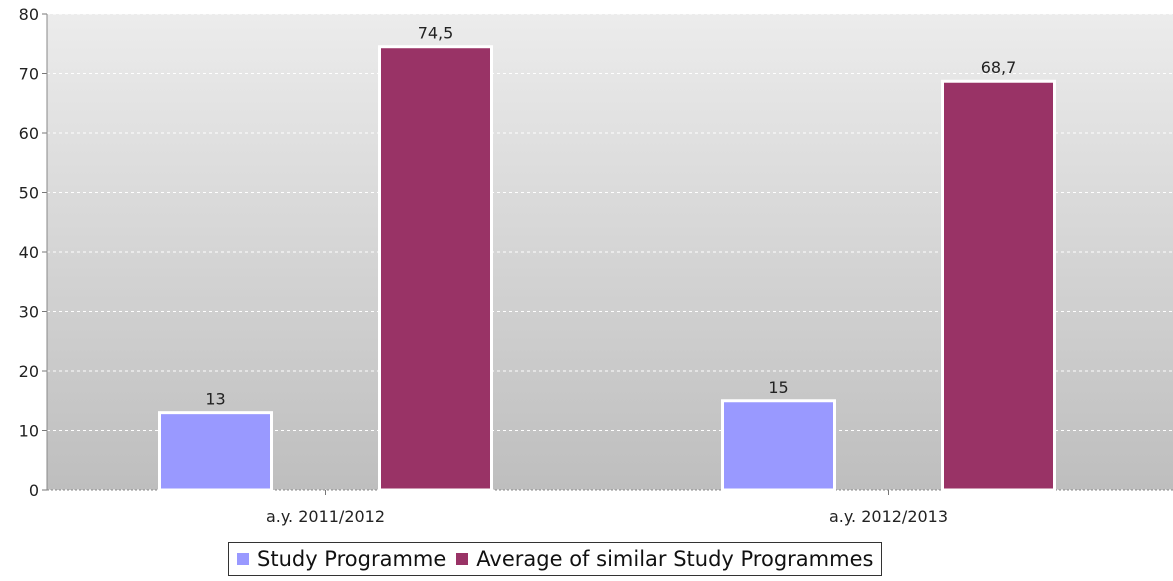  What do you see at coordinates (29, 14) in the screenshot?
I see `y-tick-label: 80` at bounding box center [29, 14].